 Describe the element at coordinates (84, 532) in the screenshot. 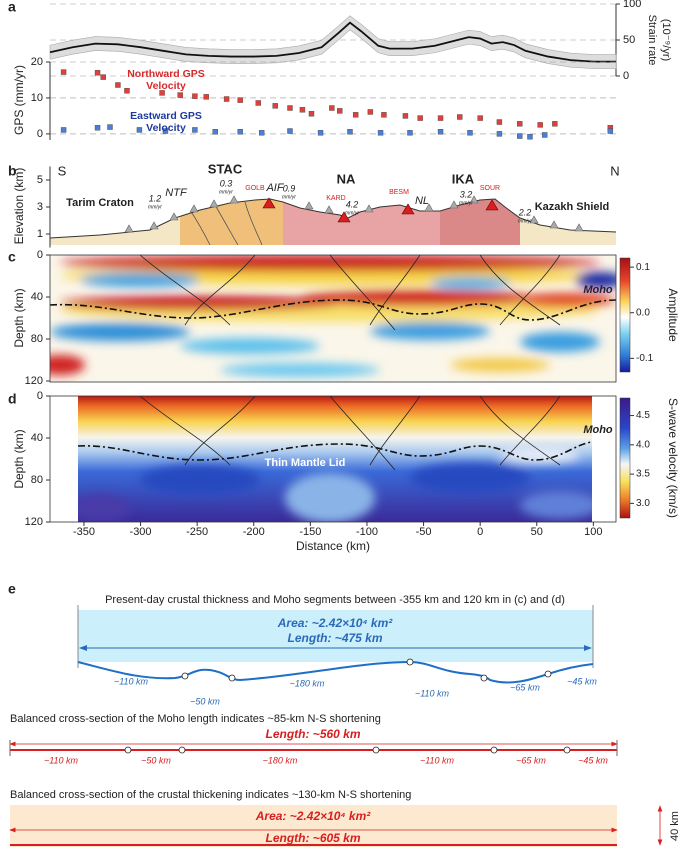

I see `x-tick-label: -350` at that location.